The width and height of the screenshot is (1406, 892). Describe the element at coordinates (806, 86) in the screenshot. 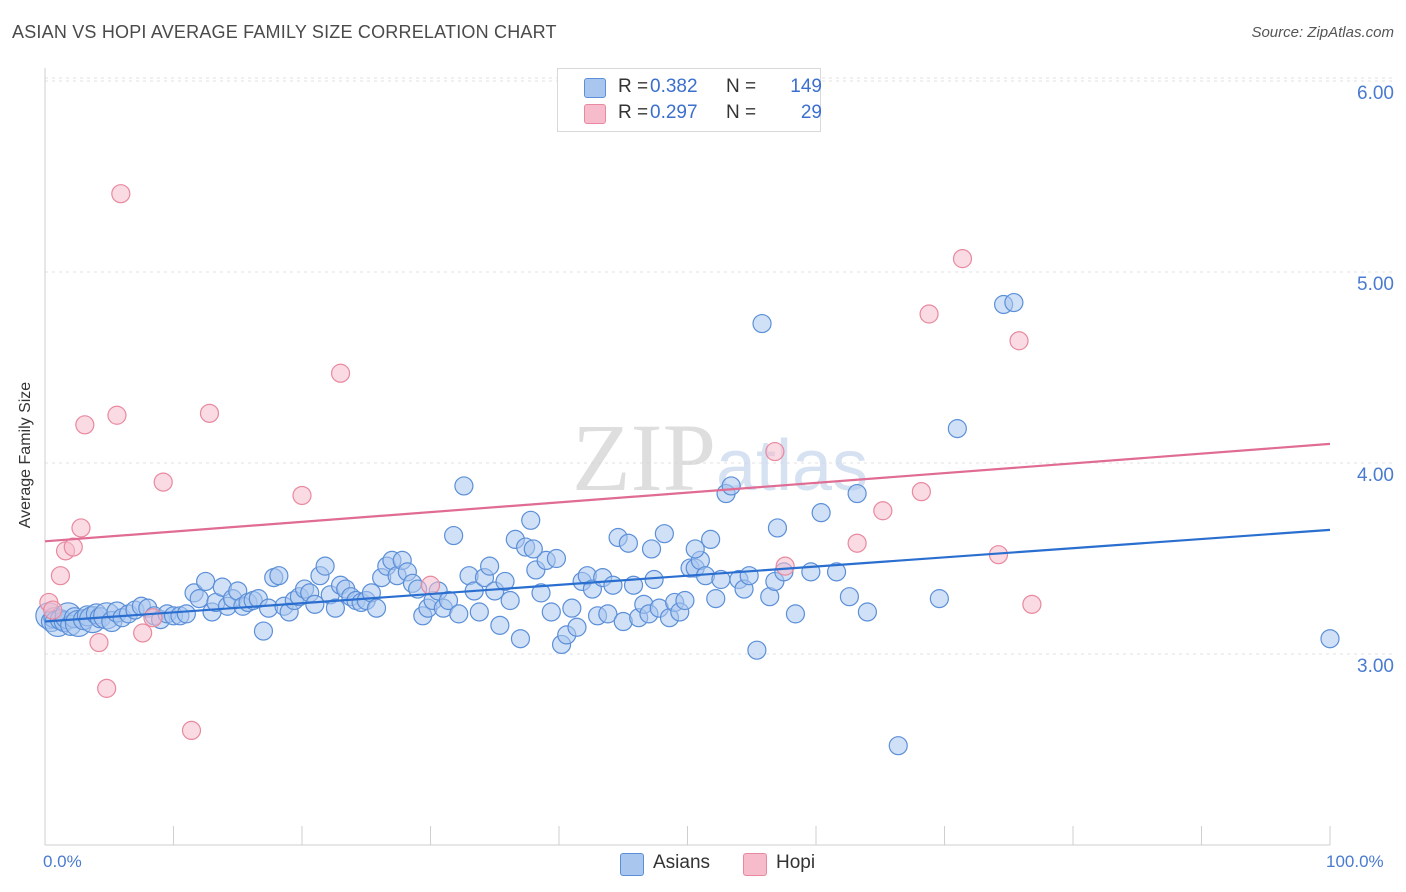

I see `n-value: 149` at that location.